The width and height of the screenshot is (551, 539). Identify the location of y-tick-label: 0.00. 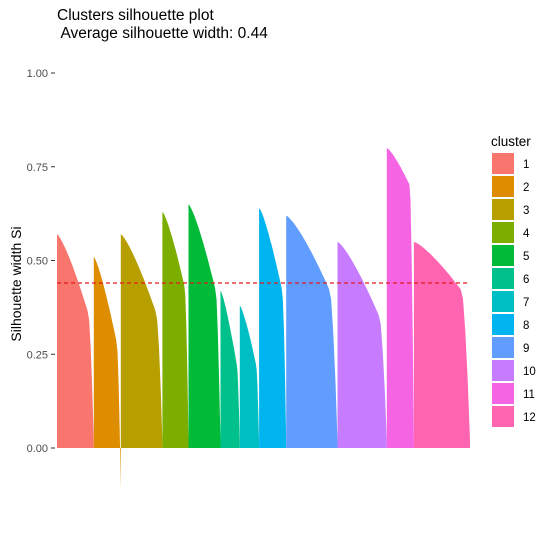
(37, 449).